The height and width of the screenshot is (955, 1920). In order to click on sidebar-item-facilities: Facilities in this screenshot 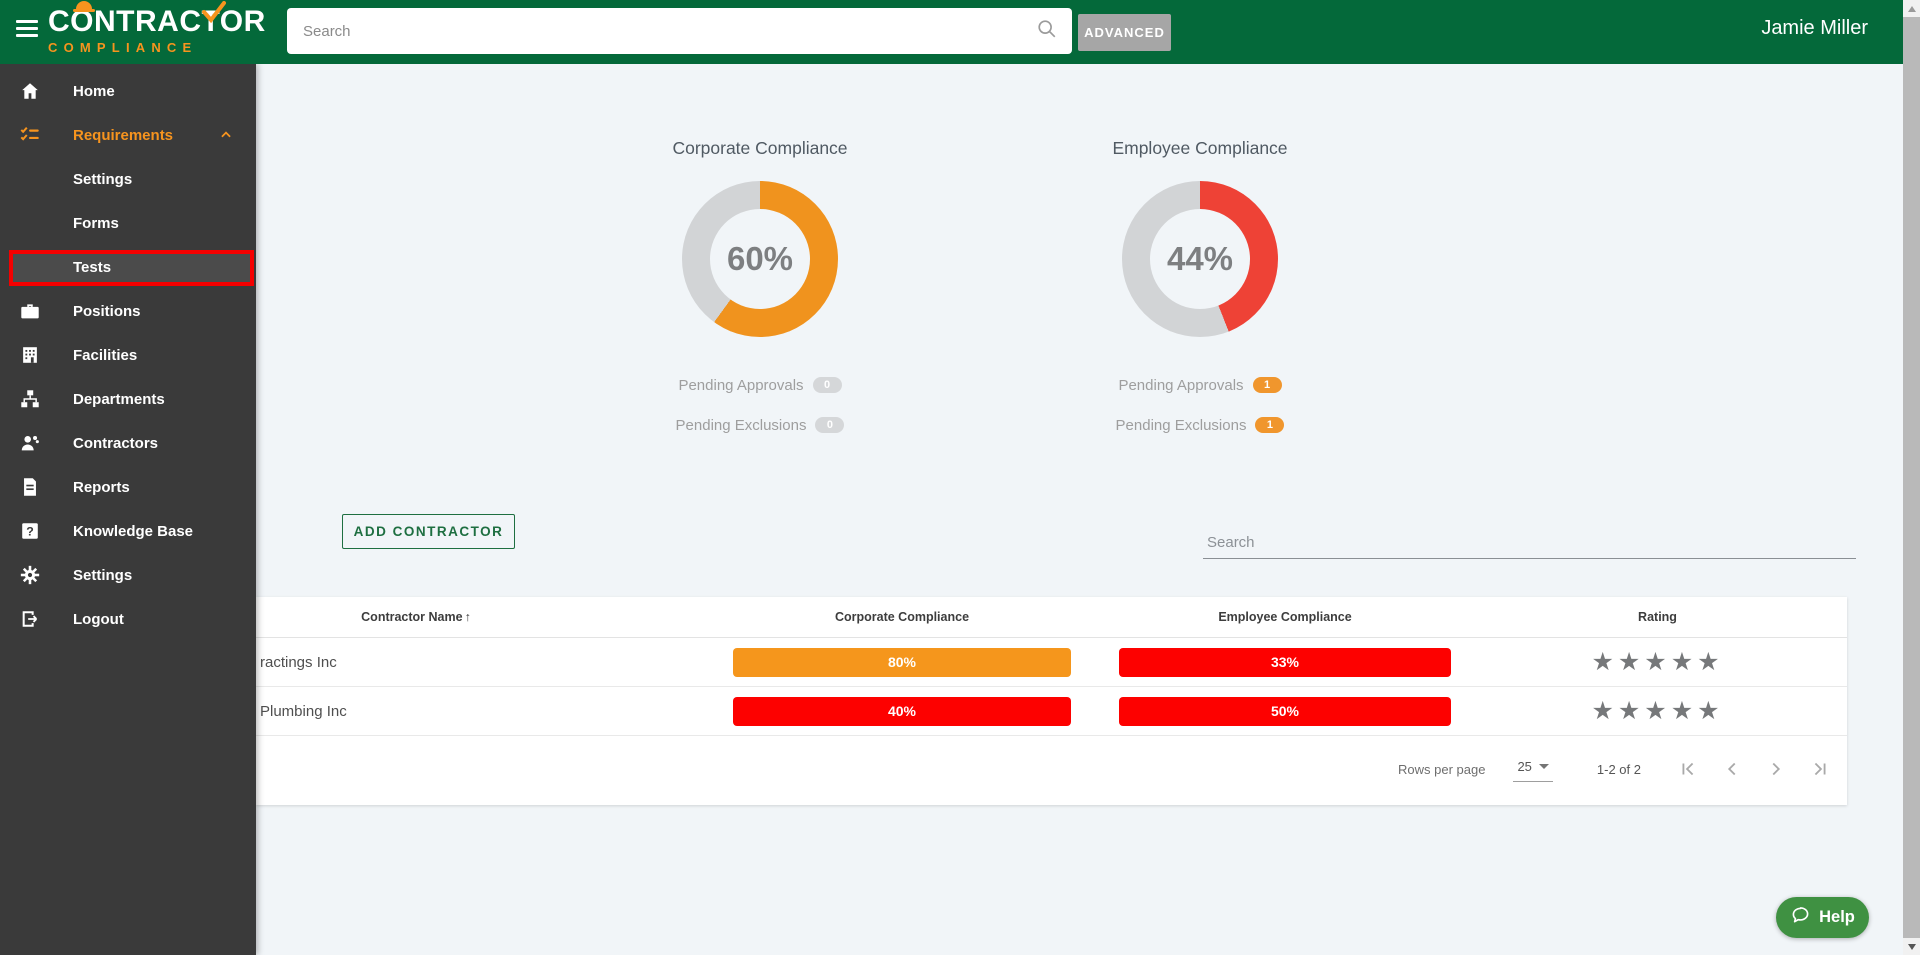, I will do `click(128, 355)`.